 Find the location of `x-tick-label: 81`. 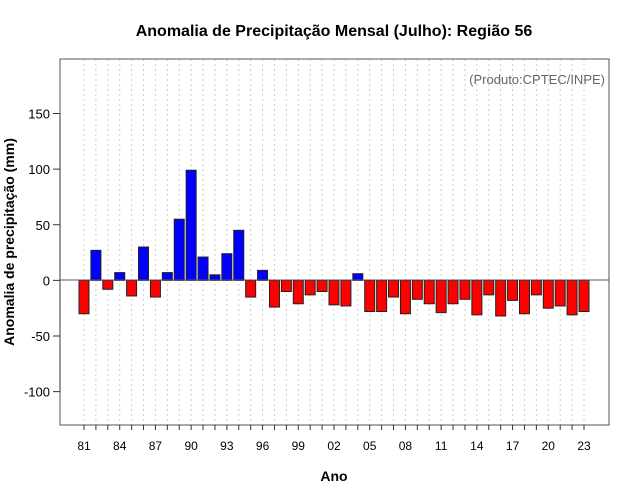

x-tick-label: 81 is located at coordinates (84, 446).